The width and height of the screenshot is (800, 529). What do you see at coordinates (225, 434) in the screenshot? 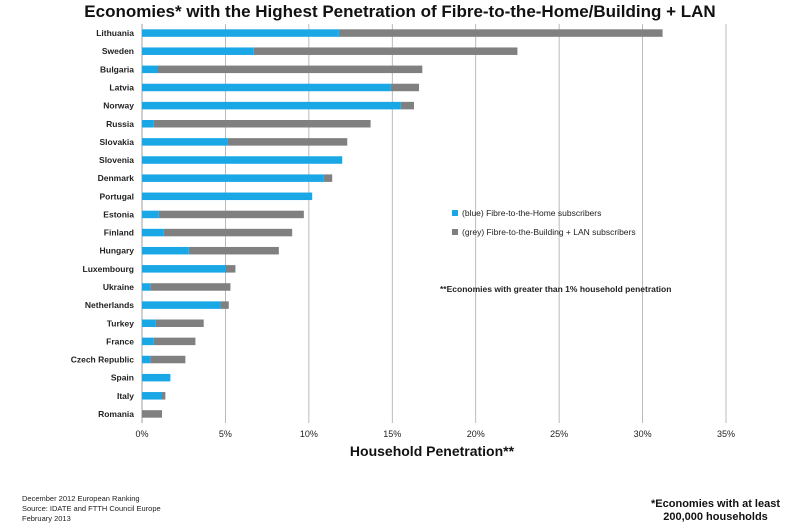
I see `x-tick-label: 5%` at bounding box center [225, 434].